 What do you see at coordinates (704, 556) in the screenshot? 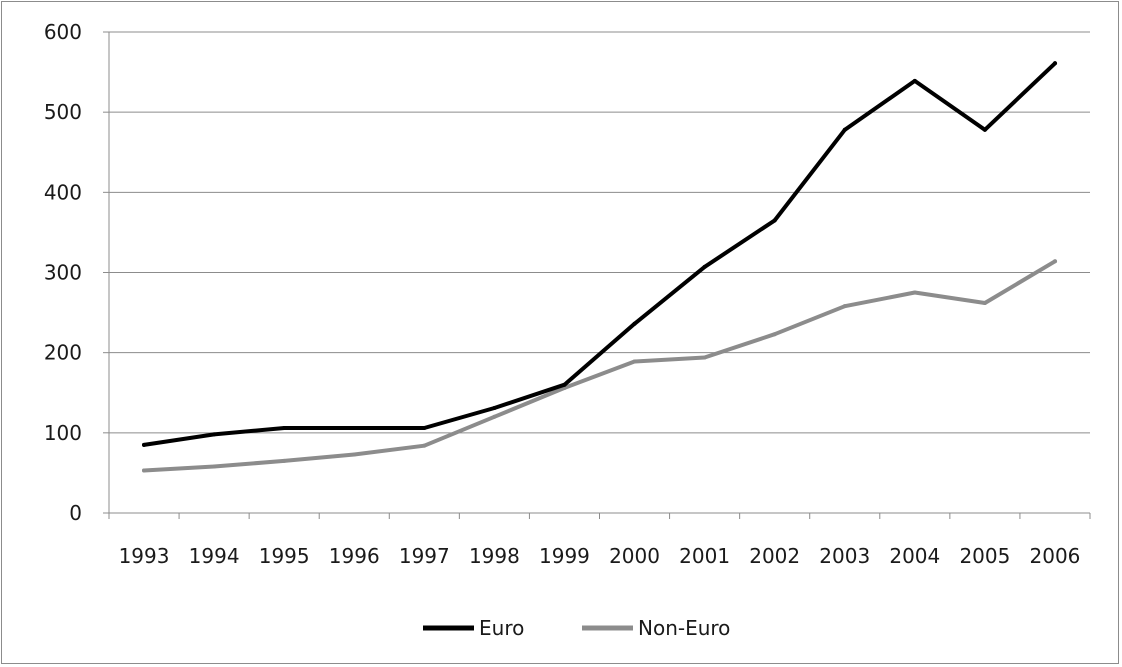
I see `x-tick-label: 2001` at bounding box center [704, 556].